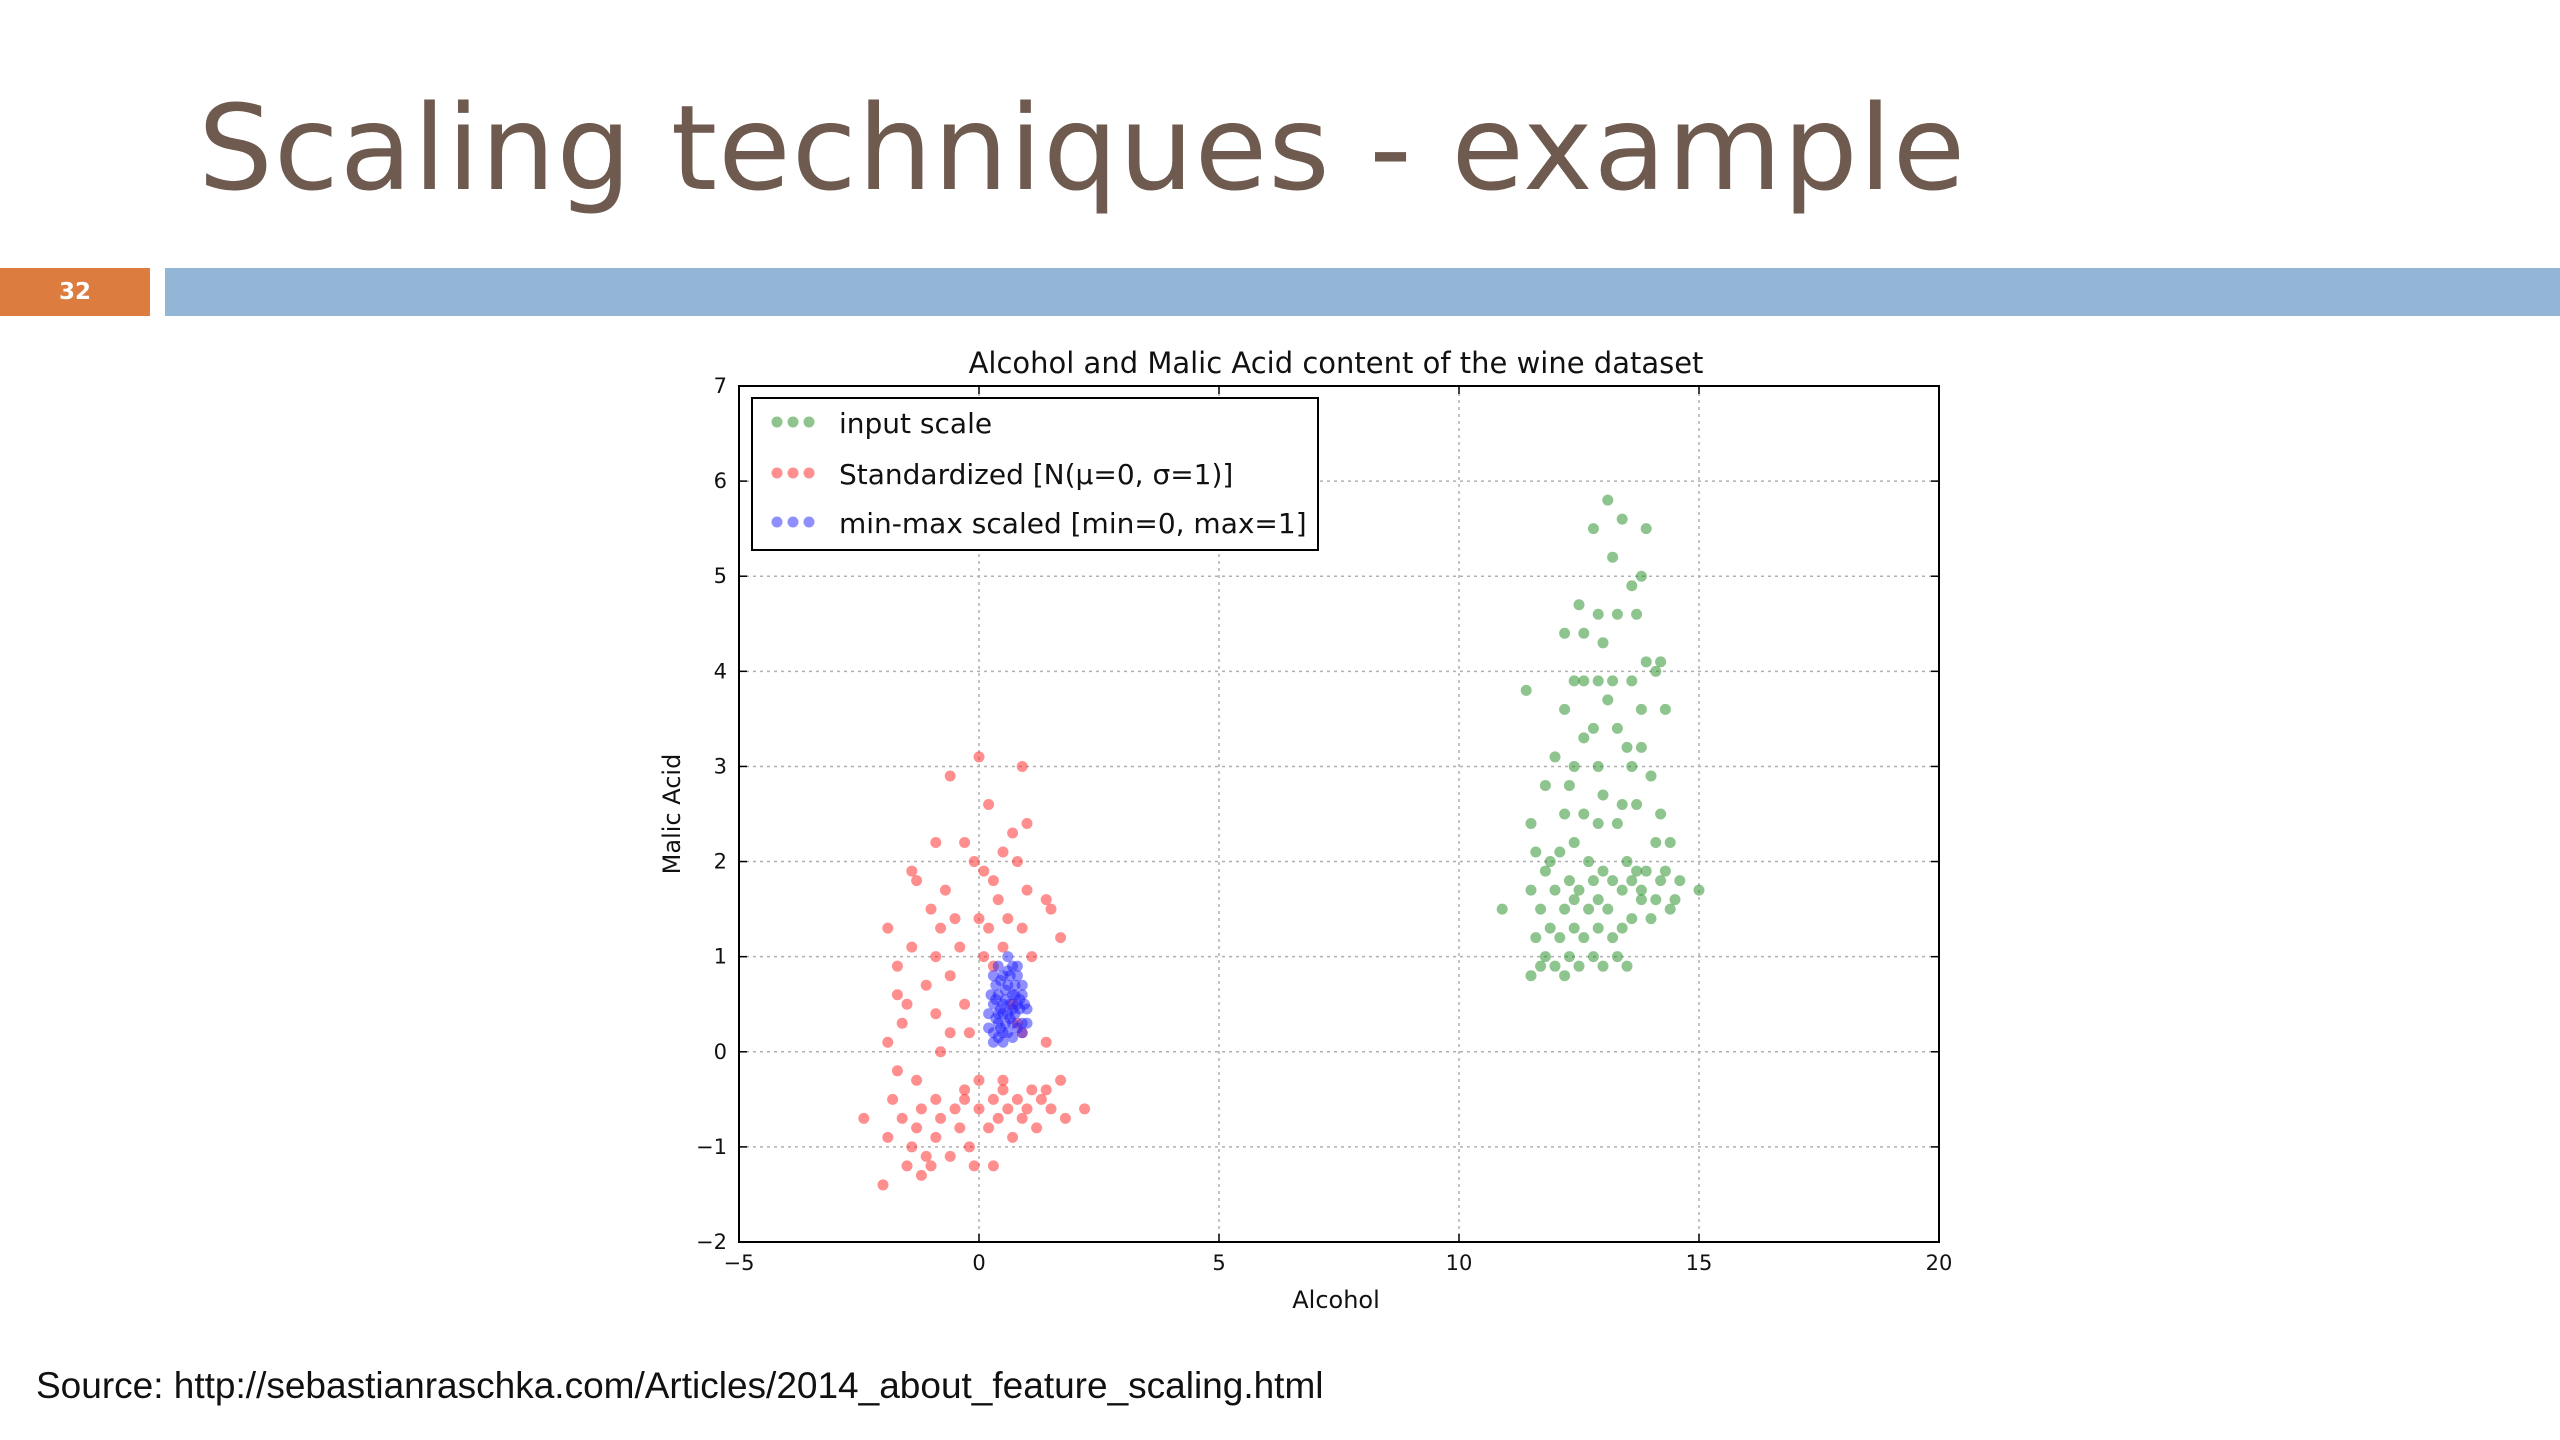 Image resolution: width=2560 pixels, height=1440 pixels. What do you see at coordinates (974, 971) in the screenshot?
I see `series-standardized` at bounding box center [974, 971].